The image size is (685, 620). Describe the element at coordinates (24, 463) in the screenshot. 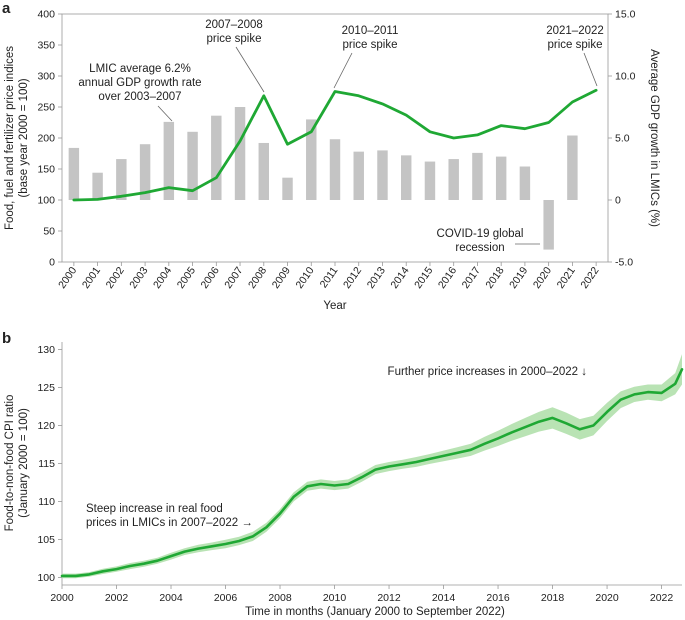

I see `panel-b-ylabel-sub: (January 2000 = 100)` at that location.